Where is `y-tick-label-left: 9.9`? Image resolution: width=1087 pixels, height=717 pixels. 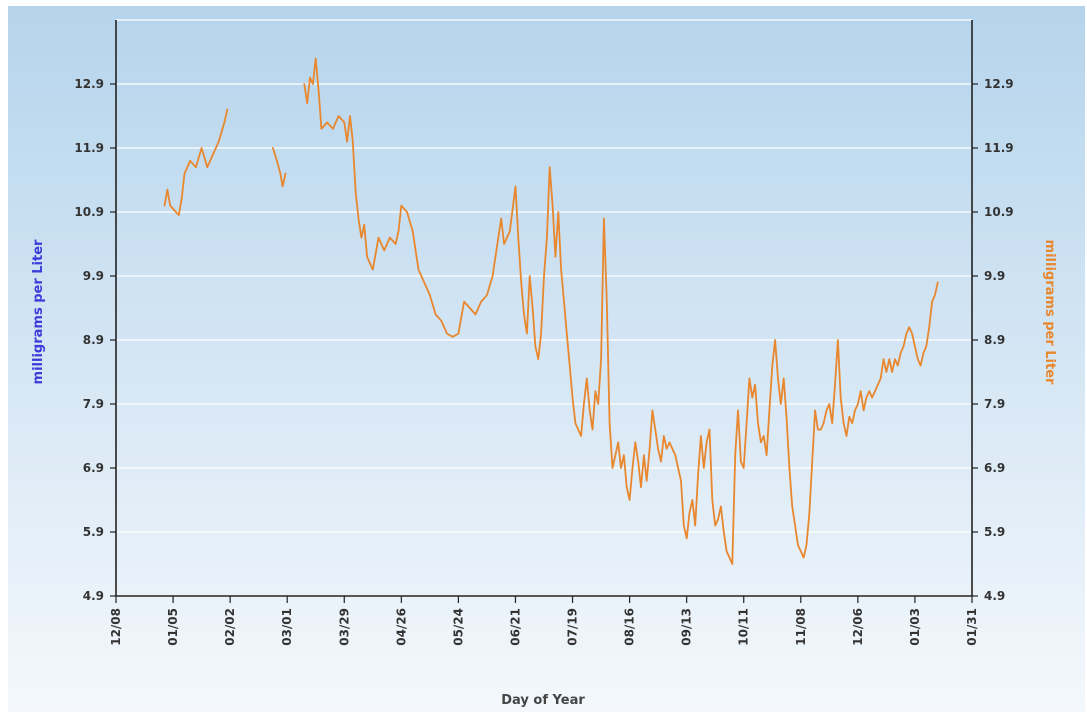 y-tick-label-left: 9.9 is located at coordinates (93, 276).